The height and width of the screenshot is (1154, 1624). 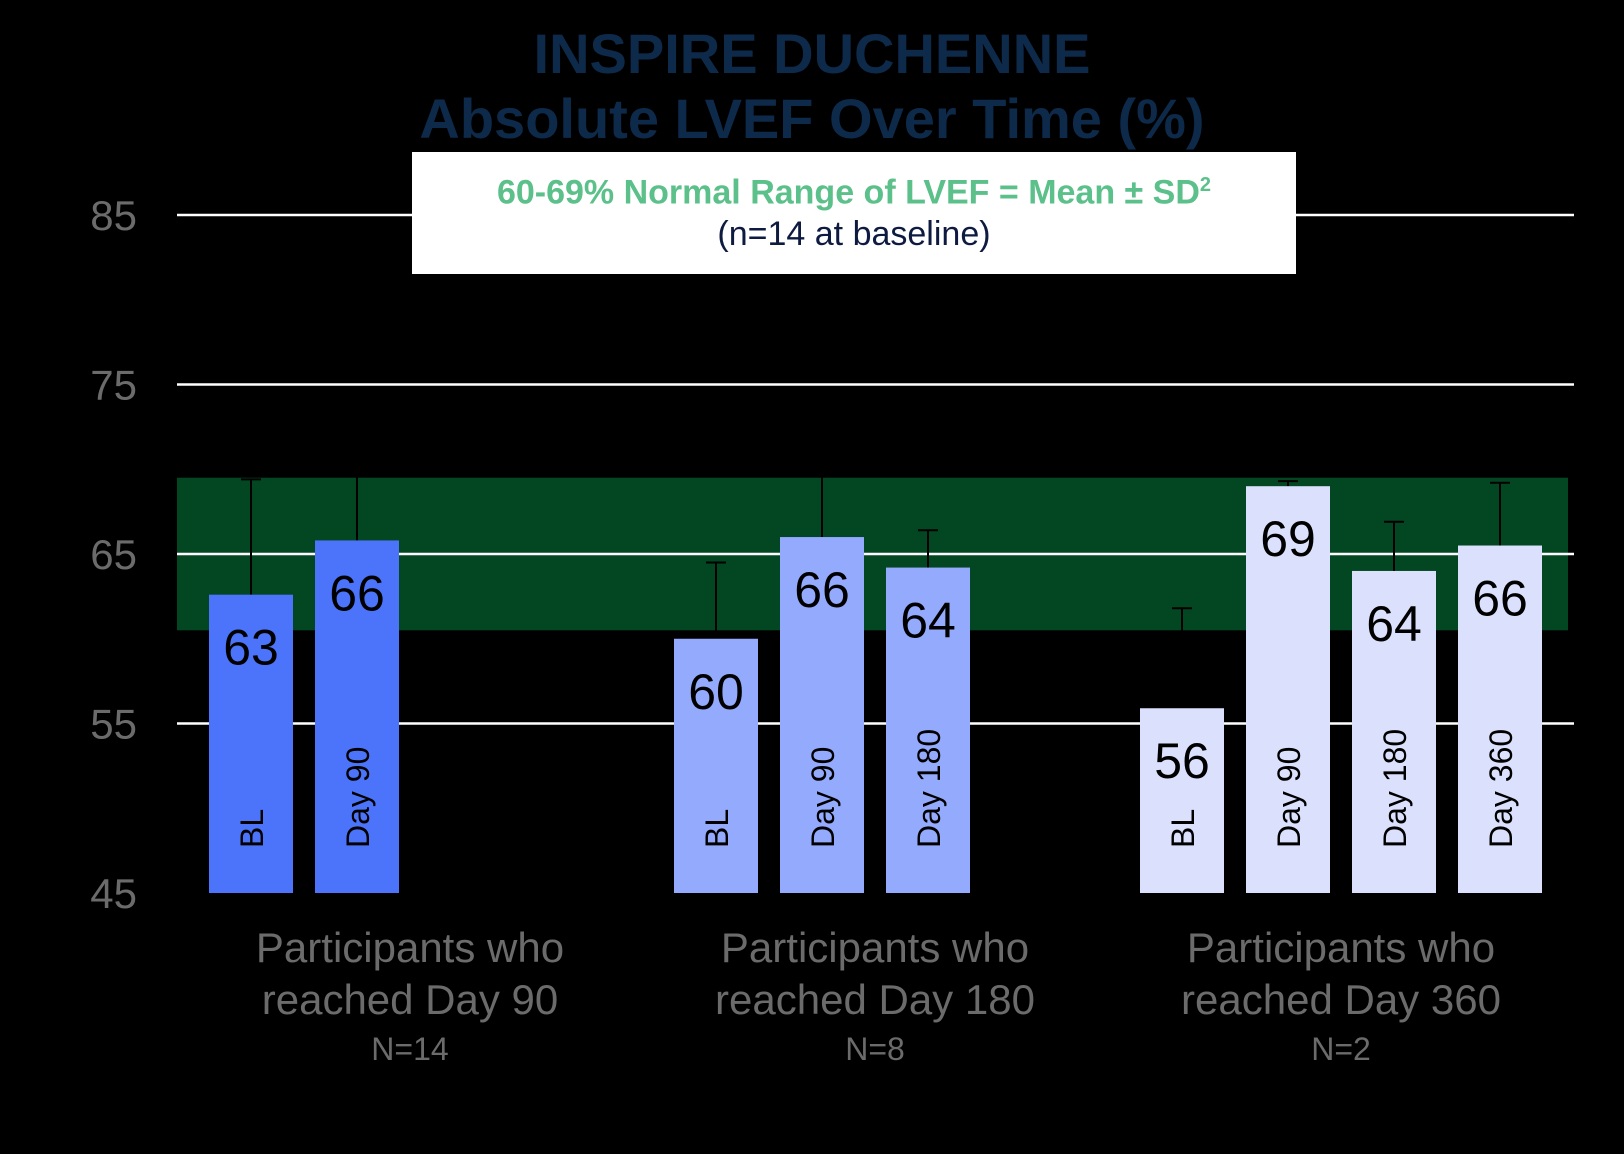 I want to click on y-tick-label-75: 75, so click(x=113, y=385).